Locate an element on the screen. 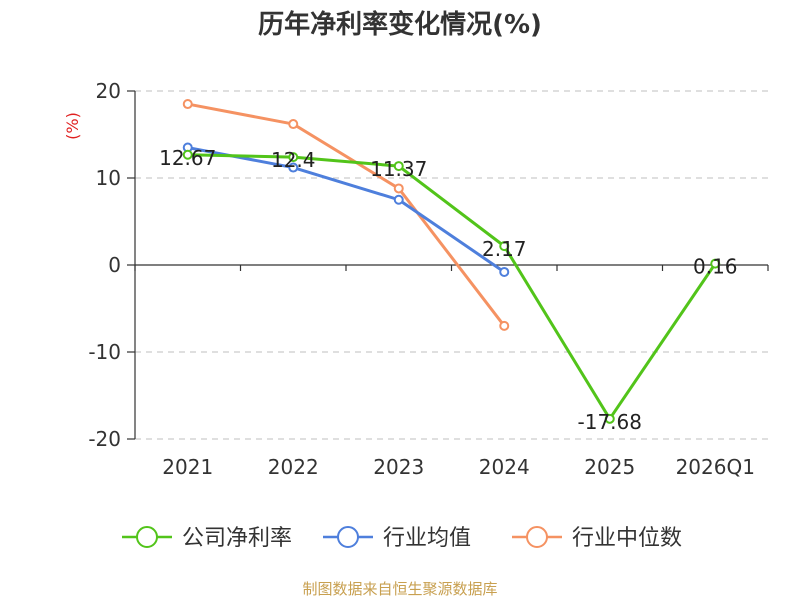  legend-label: 行业中位数 is located at coordinates (627, 538).